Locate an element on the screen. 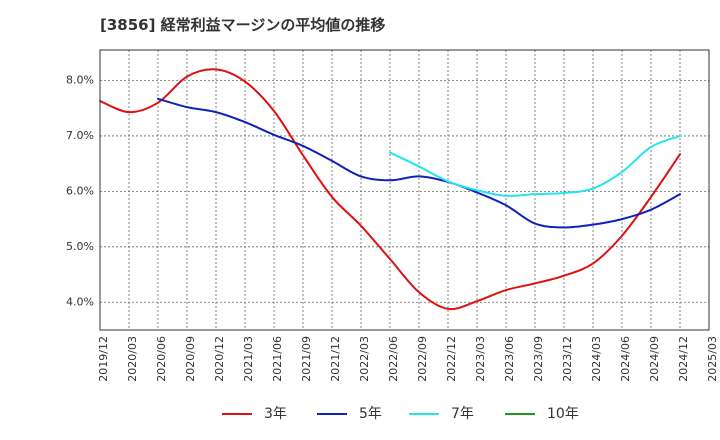 The width and height of the screenshot is (720, 440). x-tick-label: 2019/12 is located at coordinates (103, 359).